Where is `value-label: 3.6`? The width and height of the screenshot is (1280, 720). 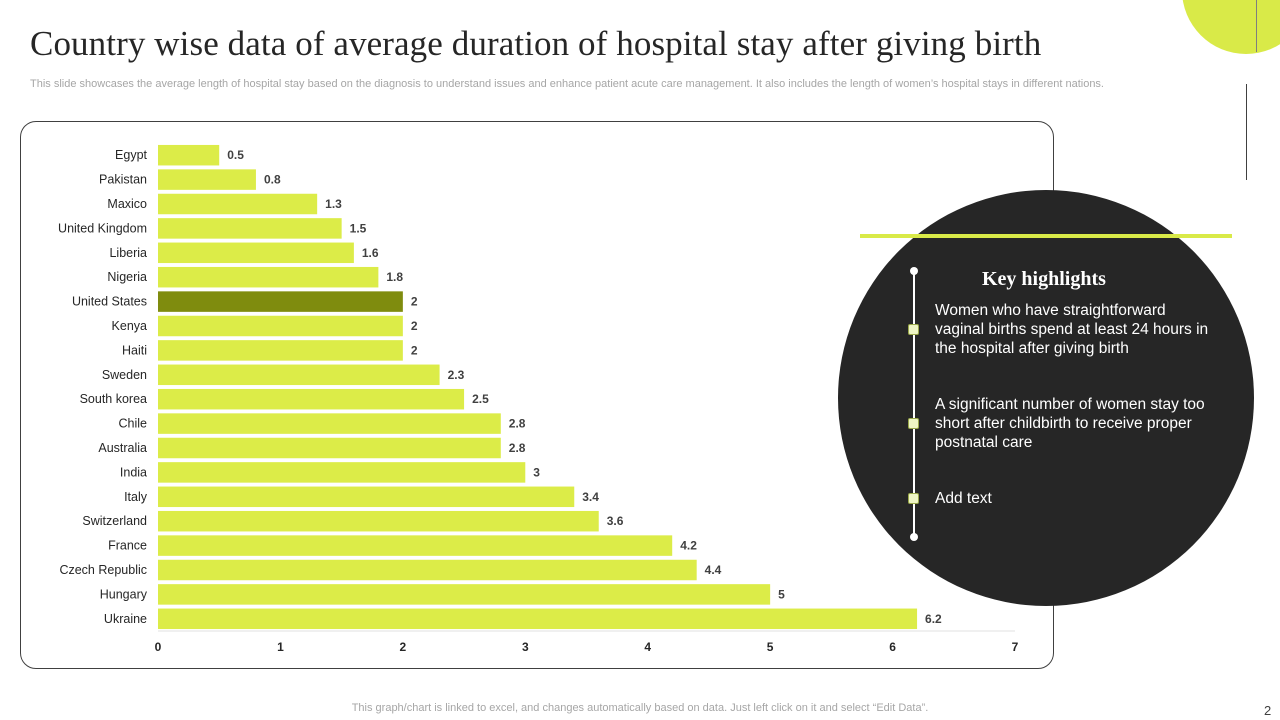 value-label: 3.6 is located at coordinates (615, 521).